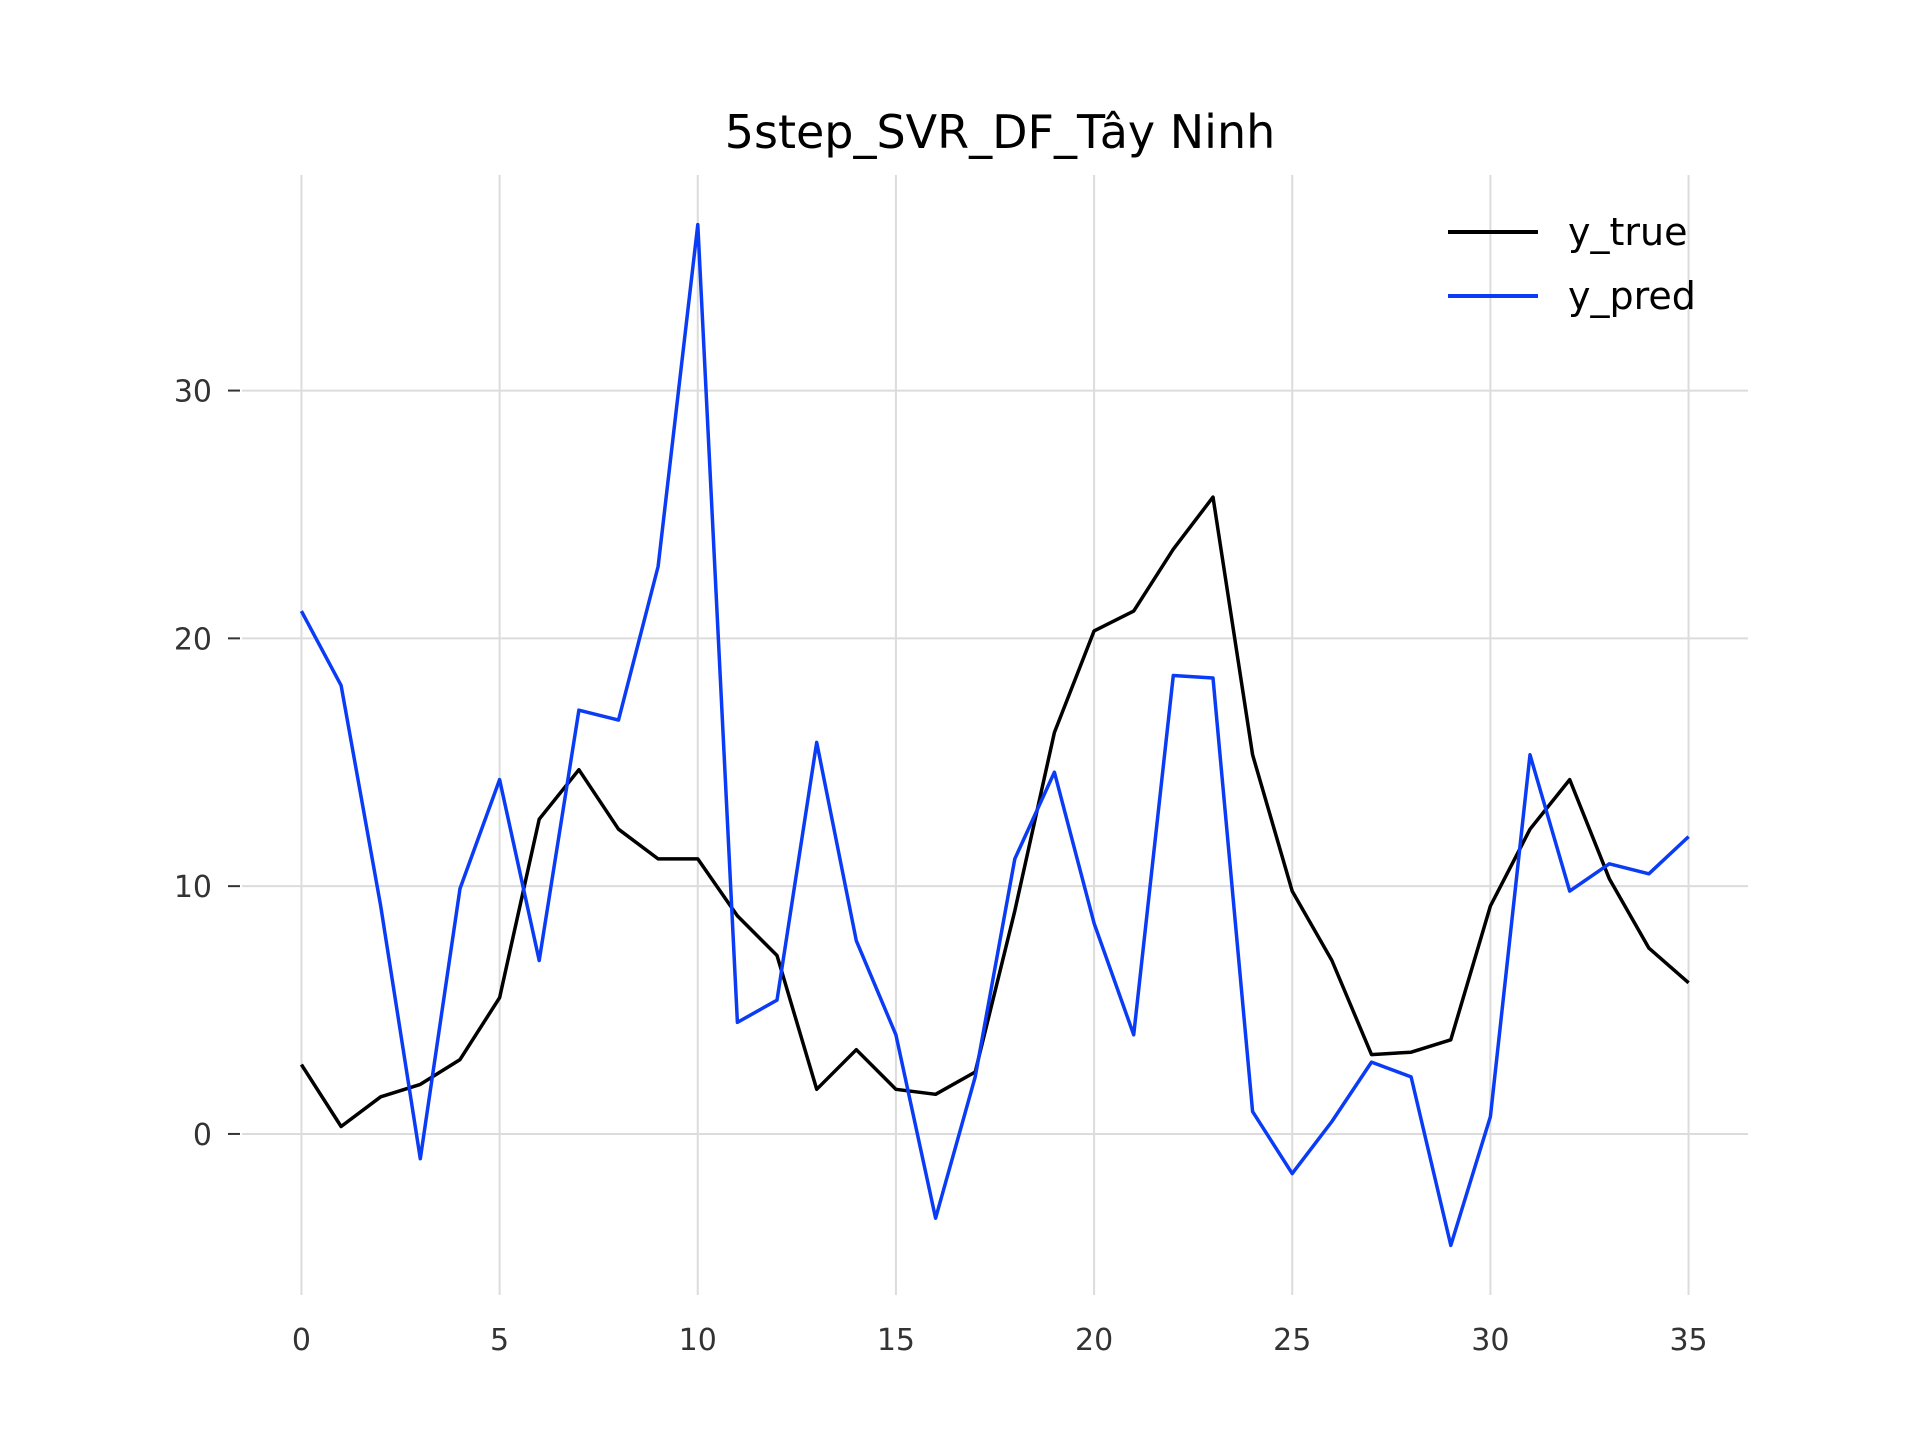 The width and height of the screenshot is (1920, 1440). Describe the element at coordinates (301, 1340) in the screenshot. I see `x-tick-label: 0` at that location.